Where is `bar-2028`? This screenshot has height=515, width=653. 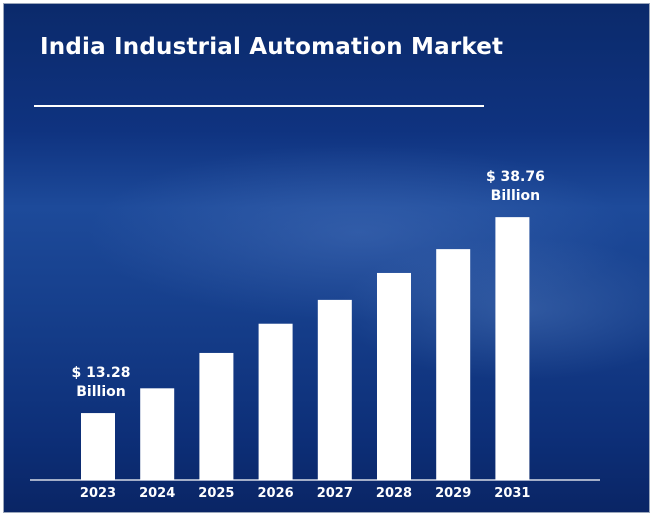 bar-2028 is located at coordinates (394, 376).